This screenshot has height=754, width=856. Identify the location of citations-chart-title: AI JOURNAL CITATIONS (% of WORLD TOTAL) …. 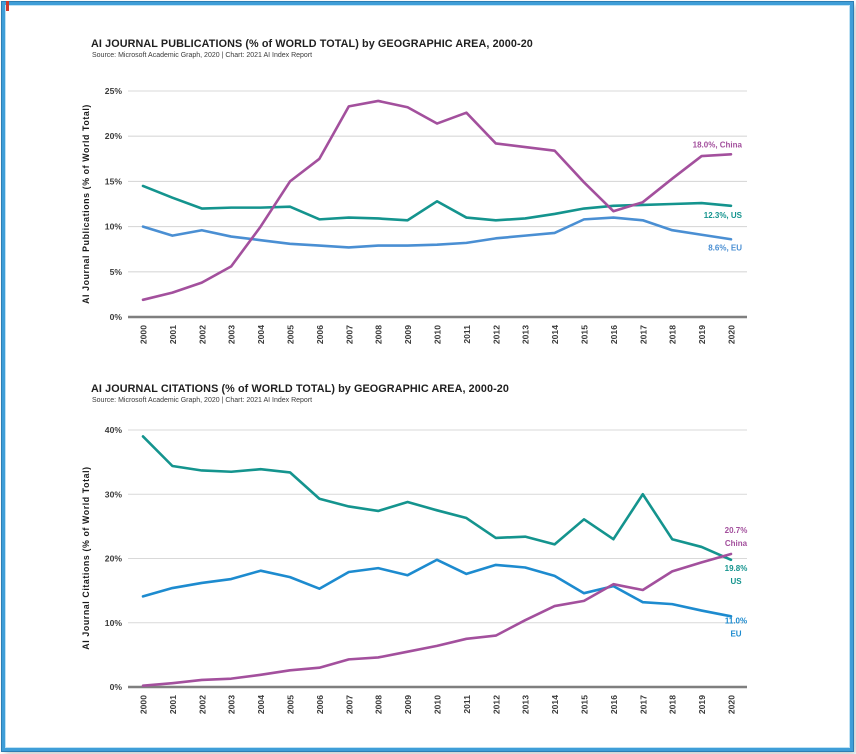
(300, 389).